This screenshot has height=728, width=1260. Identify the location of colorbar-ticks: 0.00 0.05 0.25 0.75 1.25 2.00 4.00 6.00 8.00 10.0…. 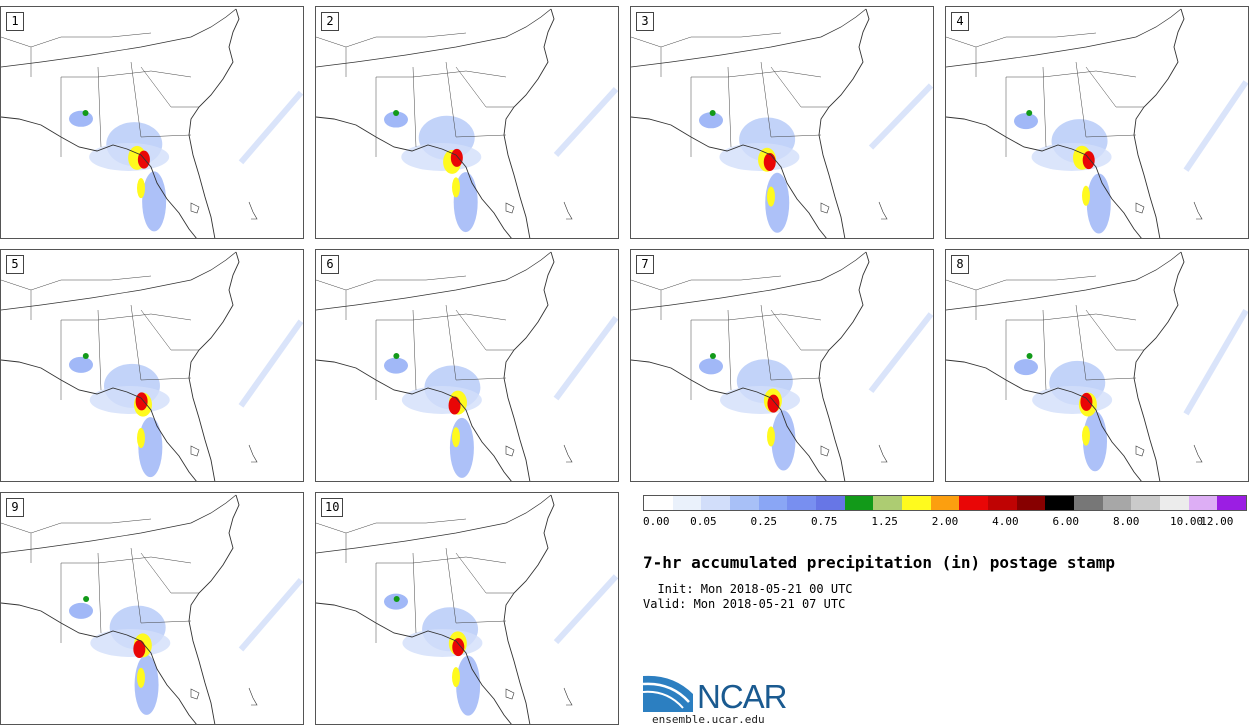
(945, 522).